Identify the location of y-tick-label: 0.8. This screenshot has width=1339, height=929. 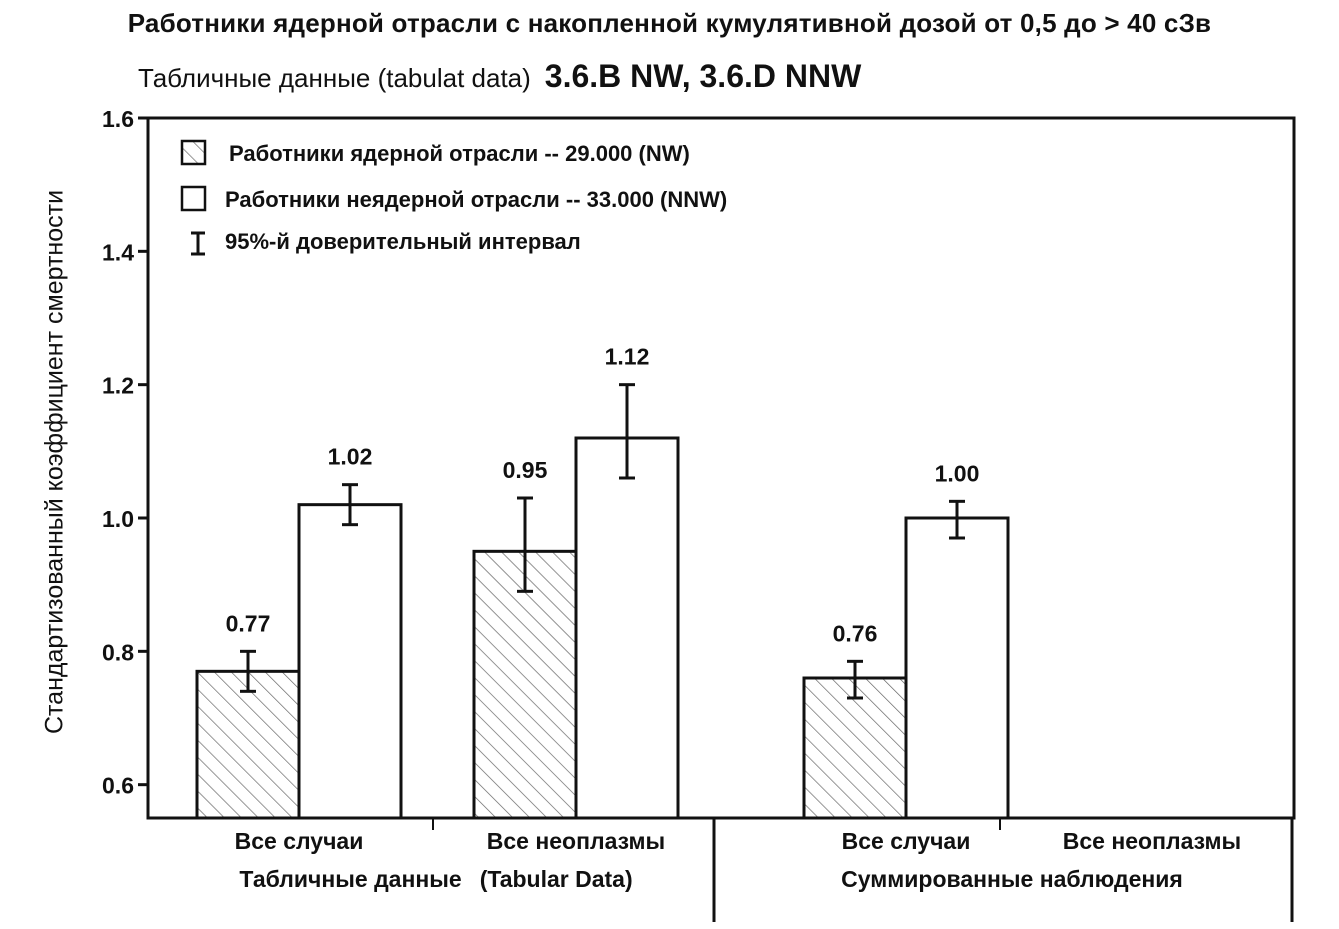
(118, 652).